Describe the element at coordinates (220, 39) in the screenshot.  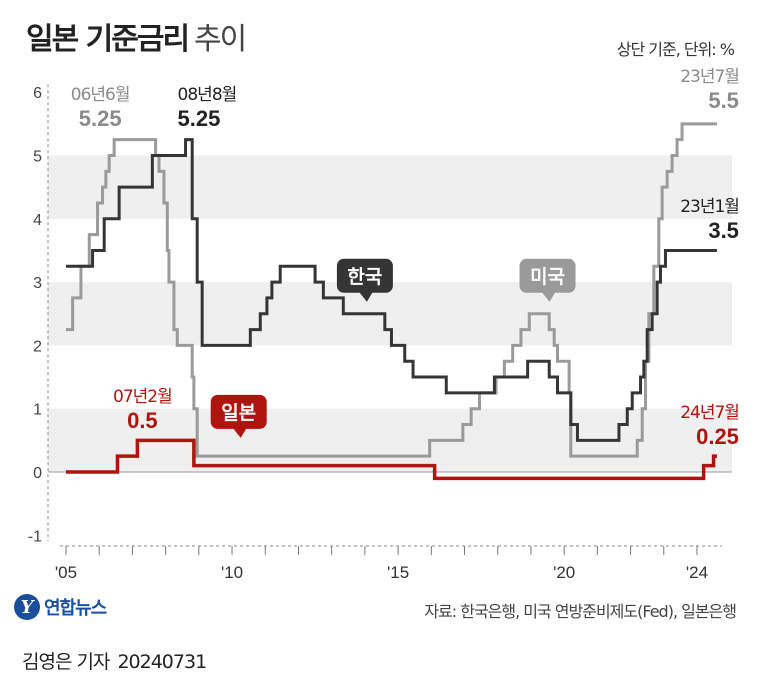
I see `title-light: 추이` at that location.